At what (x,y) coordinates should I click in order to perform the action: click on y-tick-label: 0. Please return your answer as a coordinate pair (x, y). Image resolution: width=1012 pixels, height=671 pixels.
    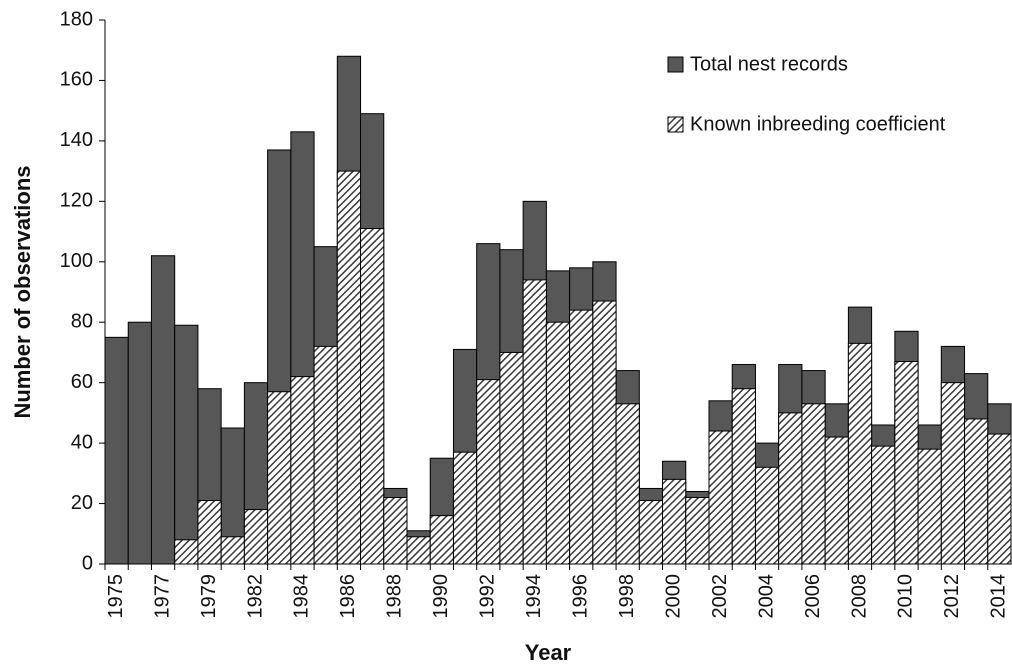
    Looking at the image, I should click on (87, 563).